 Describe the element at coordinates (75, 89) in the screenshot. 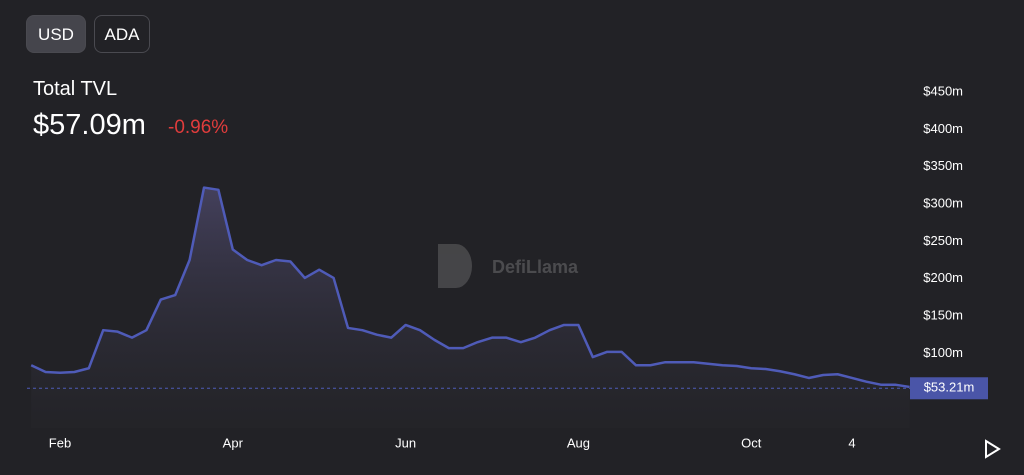

I see `tvl-title: Total TVL` at that location.